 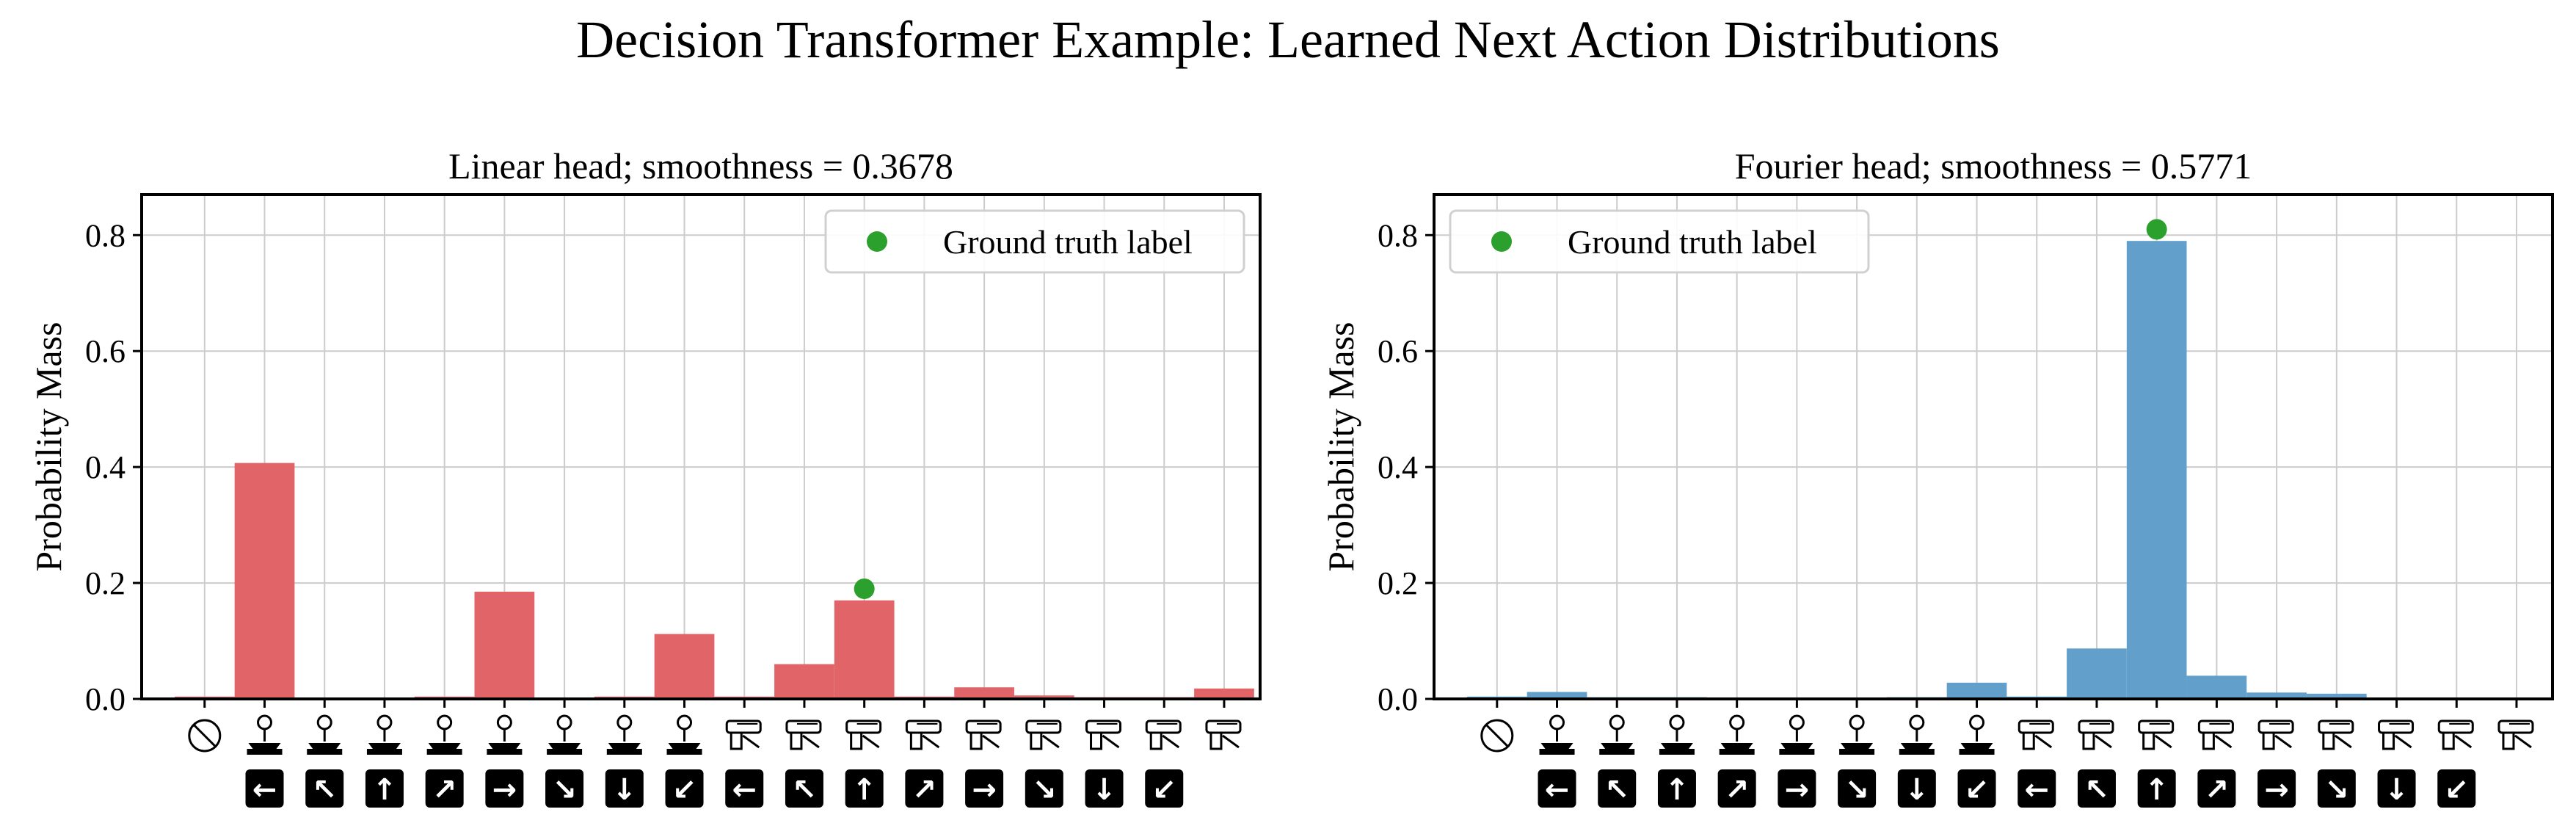 I want to click on x-tick-label-fire-up: ↑, so click(x=1676, y=761).